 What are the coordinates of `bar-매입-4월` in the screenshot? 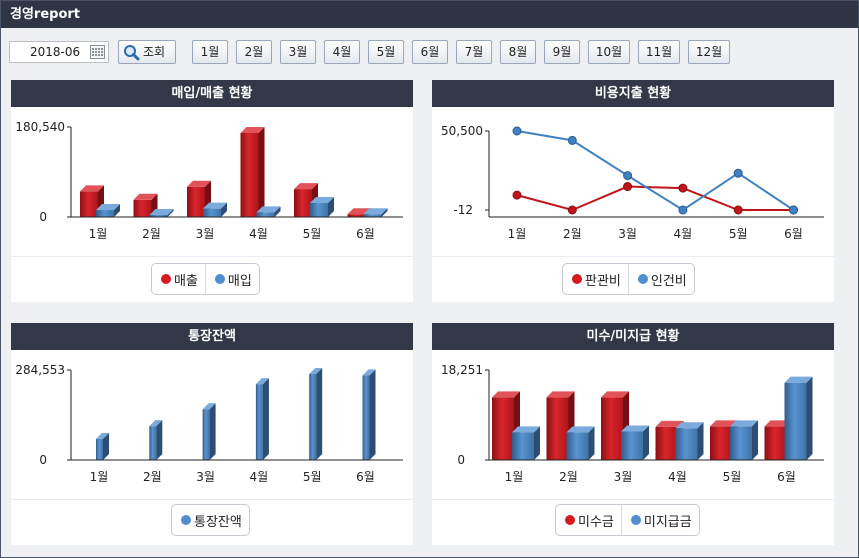 It's located at (268, 211).